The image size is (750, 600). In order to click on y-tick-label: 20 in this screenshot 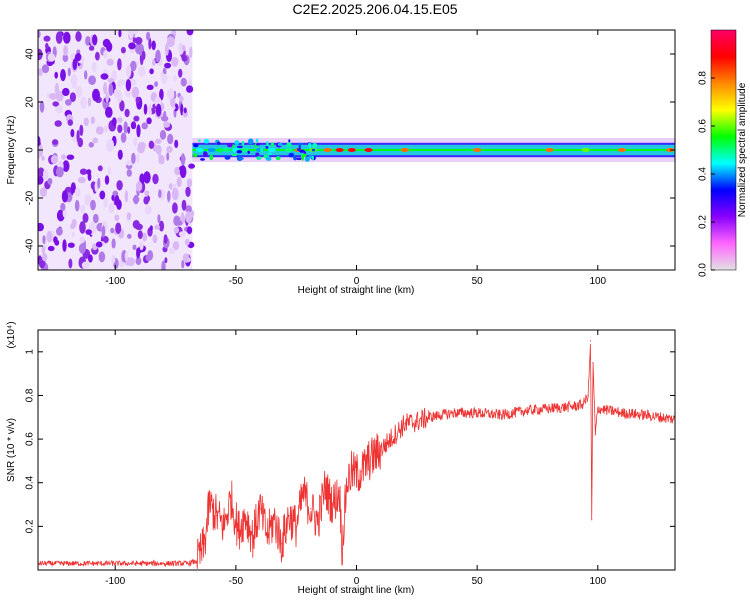, I will do `click(30, 102)`.